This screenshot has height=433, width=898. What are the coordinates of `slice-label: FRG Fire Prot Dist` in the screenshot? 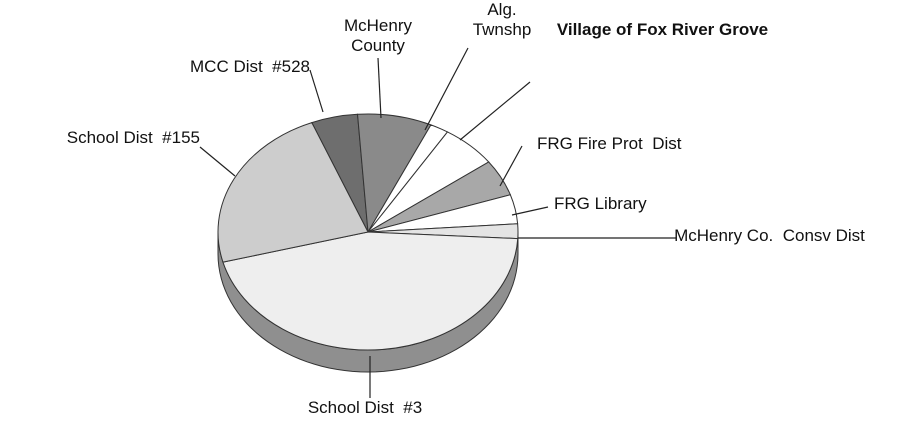 It's located at (609, 143).